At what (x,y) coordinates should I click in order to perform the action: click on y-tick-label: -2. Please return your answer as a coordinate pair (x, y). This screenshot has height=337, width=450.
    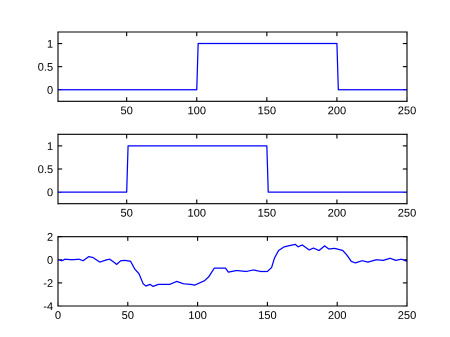
    Looking at the image, I should click on (48, 283).